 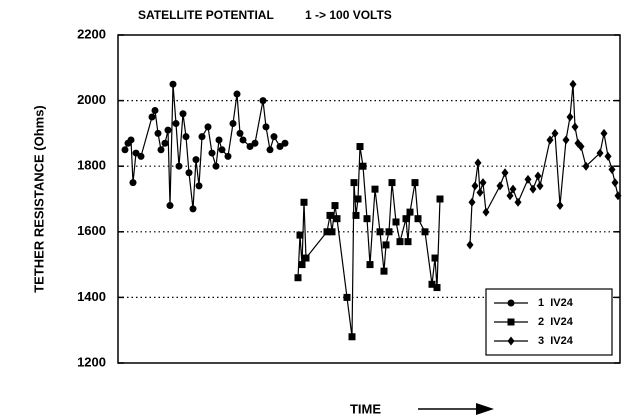 What do you see at coordinates (485, 409) in the screenshot?
I see `arrow-head` at bounding box center [485, 409].